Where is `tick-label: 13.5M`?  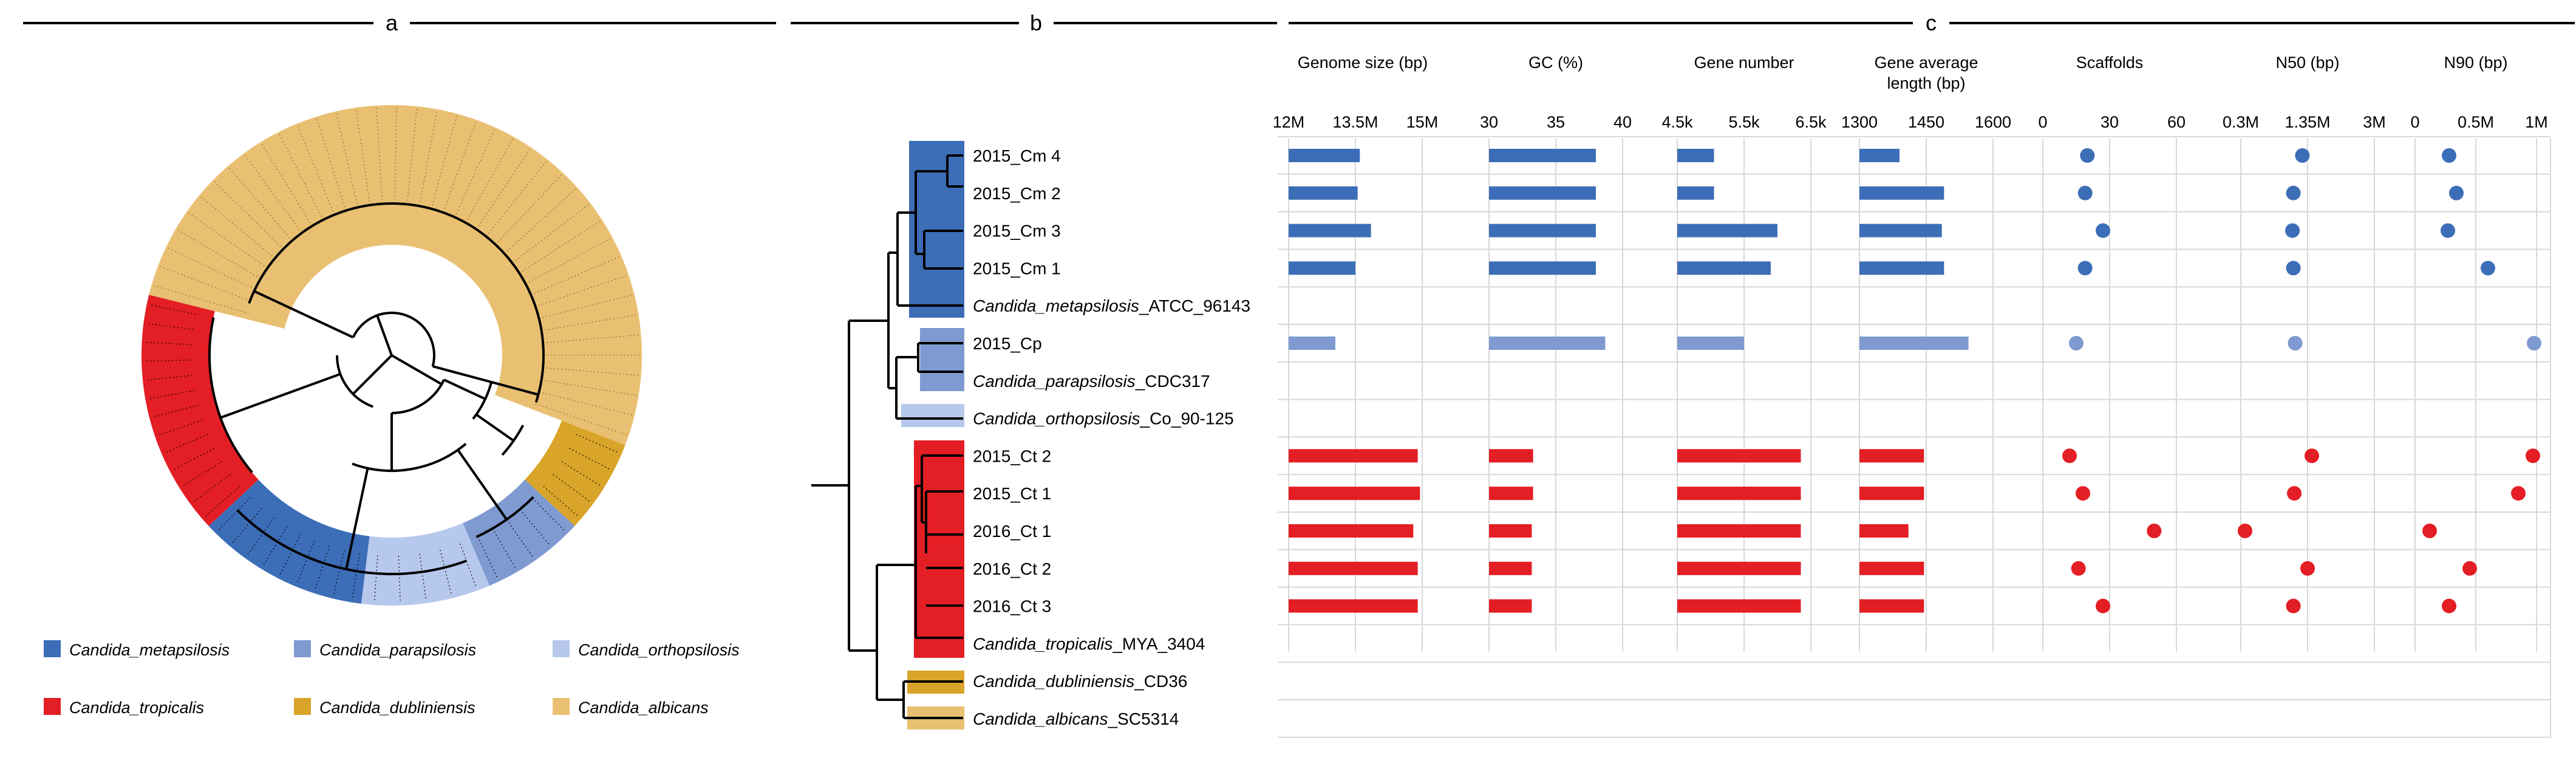 tick-label: 13.5M is located at coordinates (1355, 122).